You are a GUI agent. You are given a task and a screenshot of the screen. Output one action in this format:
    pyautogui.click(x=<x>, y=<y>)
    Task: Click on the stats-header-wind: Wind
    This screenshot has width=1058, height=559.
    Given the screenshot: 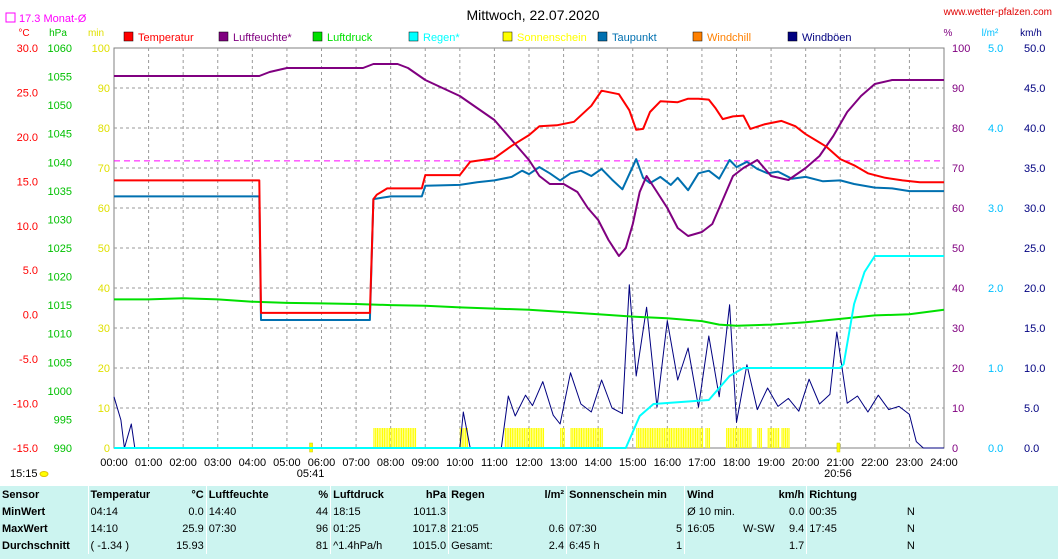 What is the action you would take?
    pyautogui.click(x=712, y=494)
    